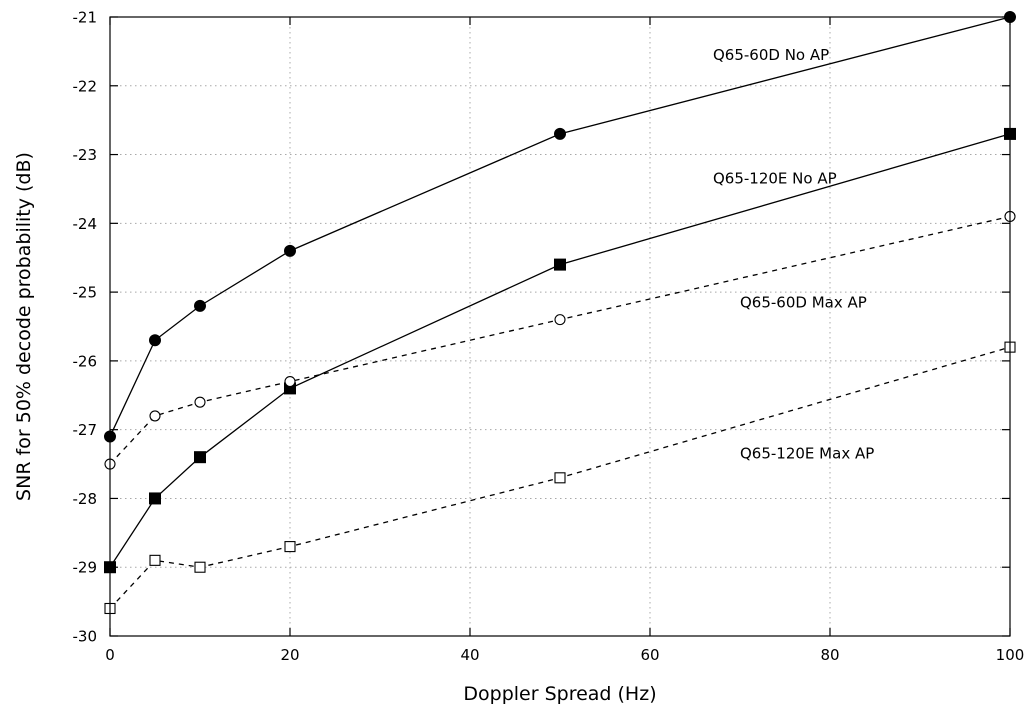 Image resolution: width=1036 pixels, height=719 pixels. I want to click on x-tick-label: 0, so click(110, 655).